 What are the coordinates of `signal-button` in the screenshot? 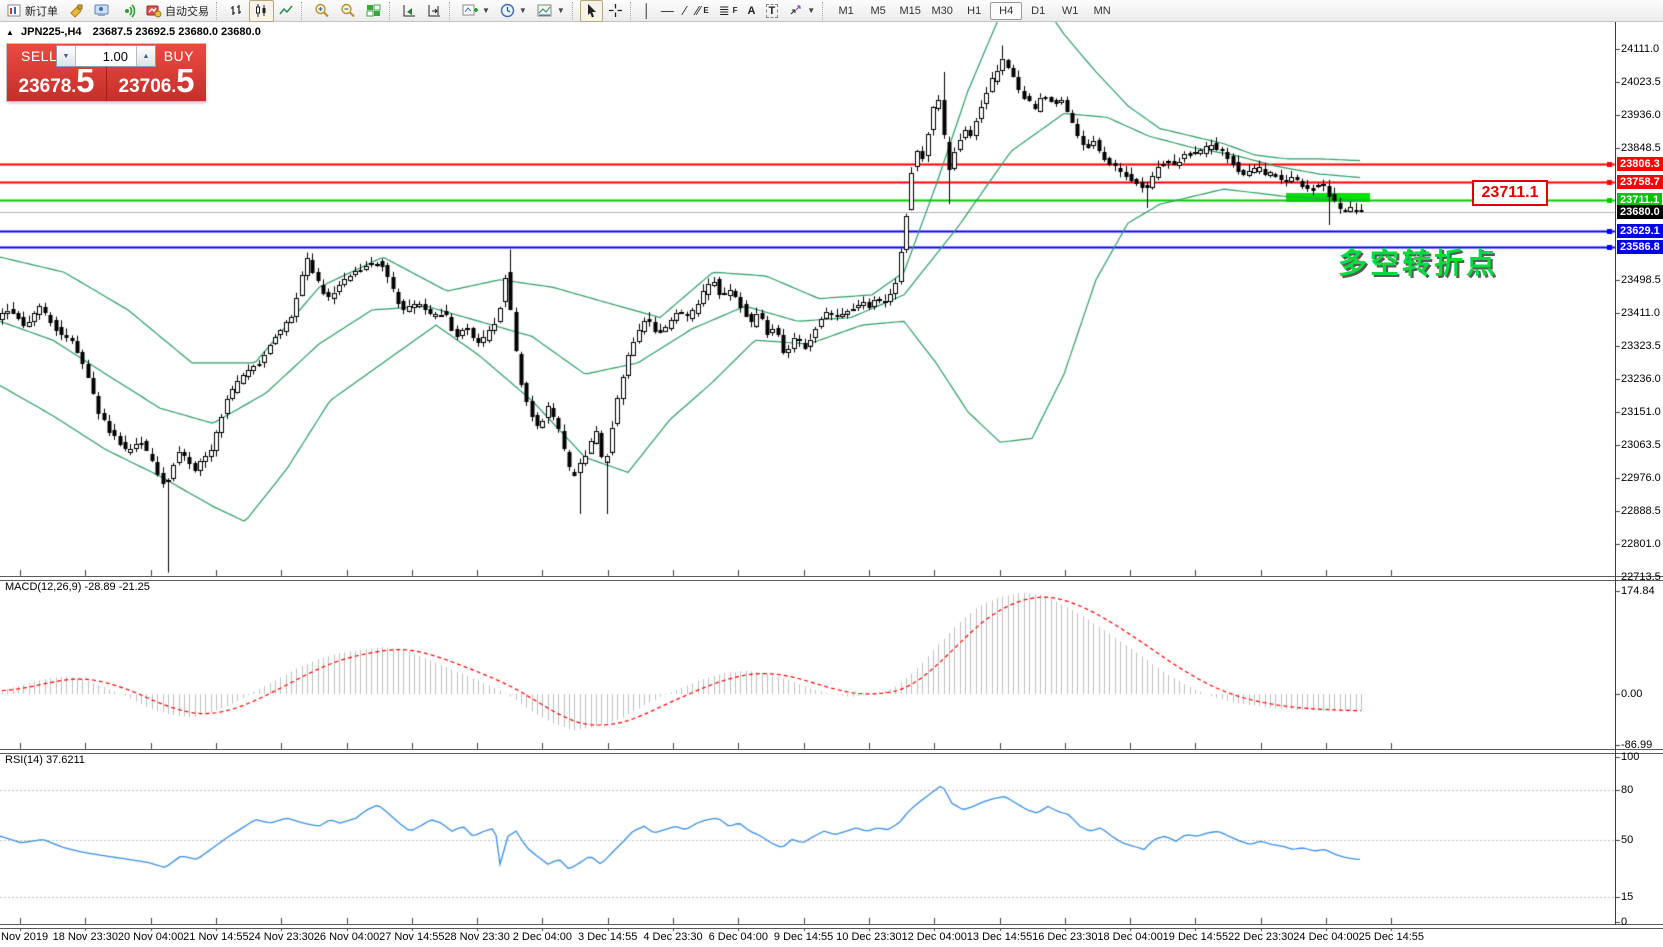 It's located at (128, 11).